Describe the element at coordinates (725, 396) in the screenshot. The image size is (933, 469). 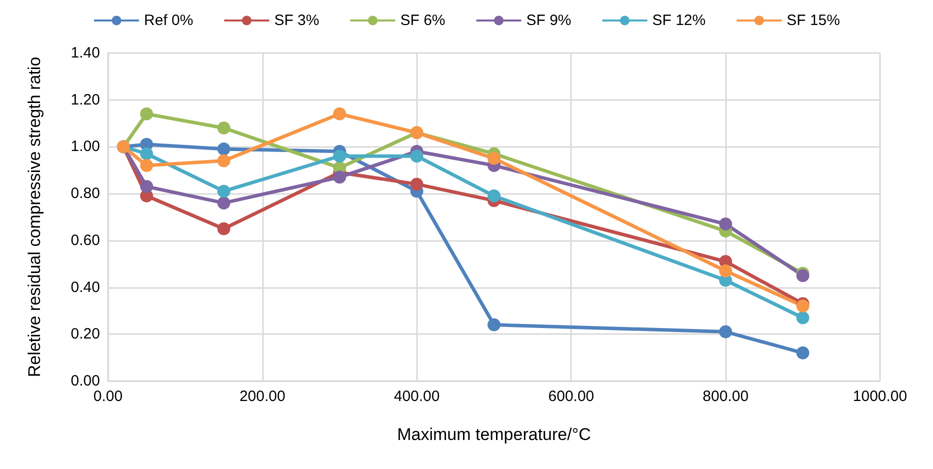
I see `x-tick-label: 800.00` at that location.